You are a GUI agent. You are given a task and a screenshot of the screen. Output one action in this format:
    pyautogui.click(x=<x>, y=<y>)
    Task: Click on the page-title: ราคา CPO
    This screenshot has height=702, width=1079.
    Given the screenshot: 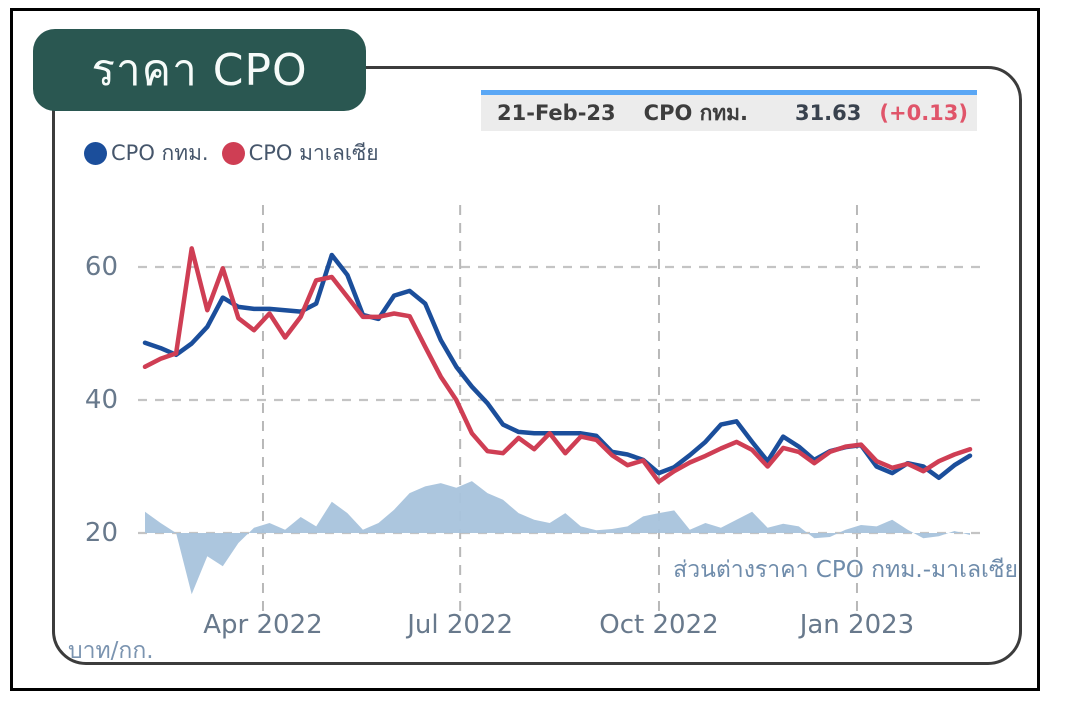 What is the action you would take?
    pyautogui.click(x=199, y=70)
    